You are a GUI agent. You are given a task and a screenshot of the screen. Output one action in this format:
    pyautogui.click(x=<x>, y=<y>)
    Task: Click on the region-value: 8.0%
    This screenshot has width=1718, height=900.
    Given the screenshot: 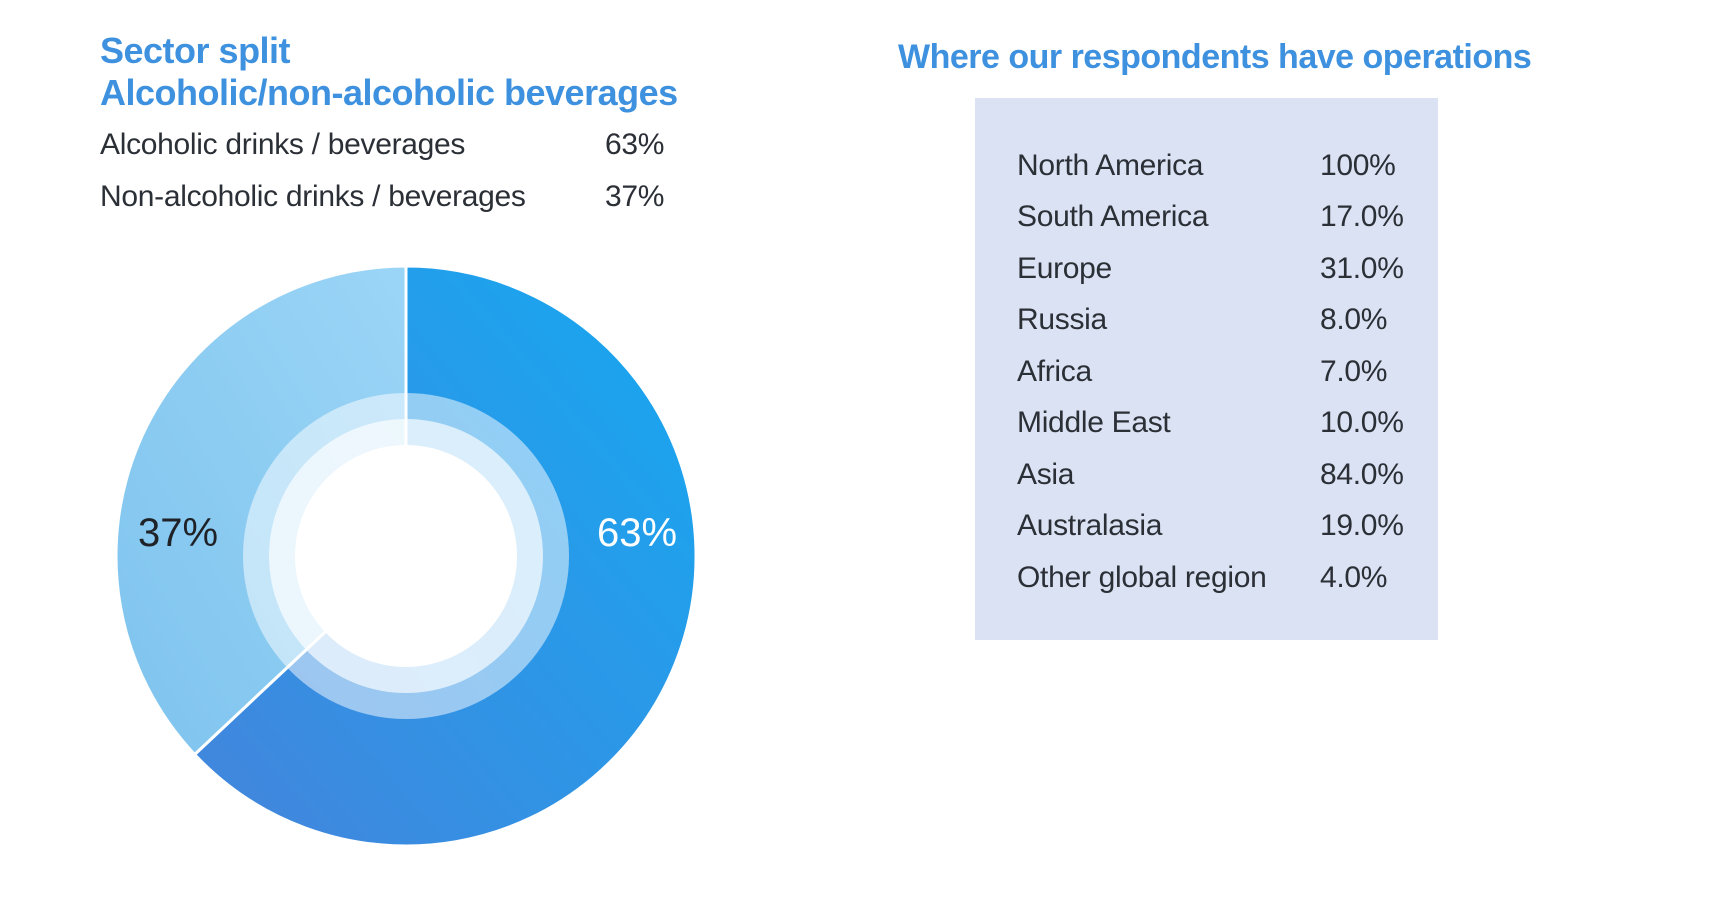 What is the action you would take?
    pyautogui.click(x=1354, y=320)
    